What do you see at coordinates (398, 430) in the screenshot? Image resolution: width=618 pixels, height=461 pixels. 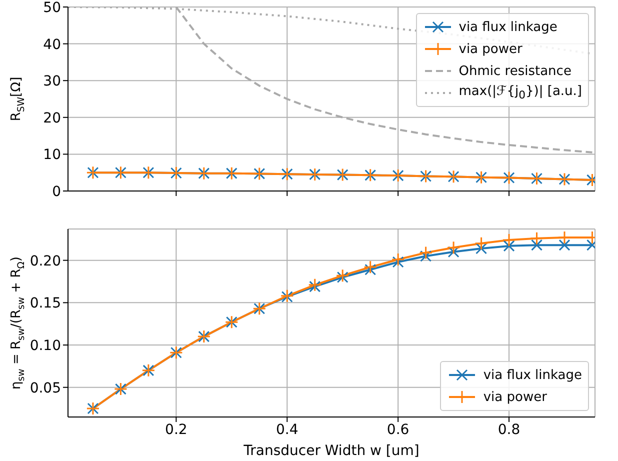 I see `x-tick-label: 0.6` at bounding box center [398, 430].